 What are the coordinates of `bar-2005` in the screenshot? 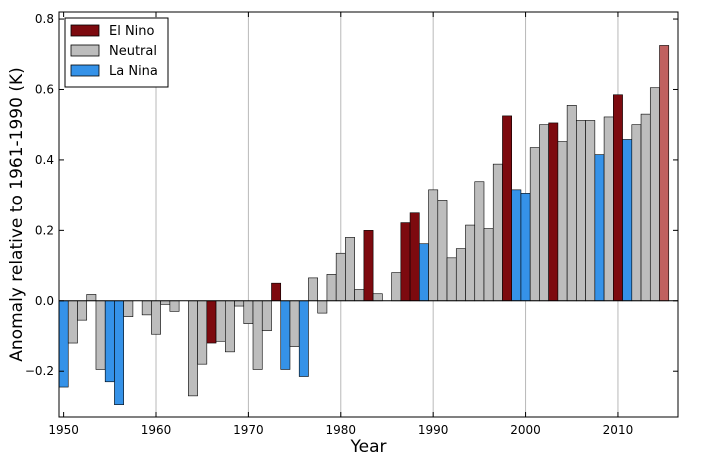 It's located at (571, 203).